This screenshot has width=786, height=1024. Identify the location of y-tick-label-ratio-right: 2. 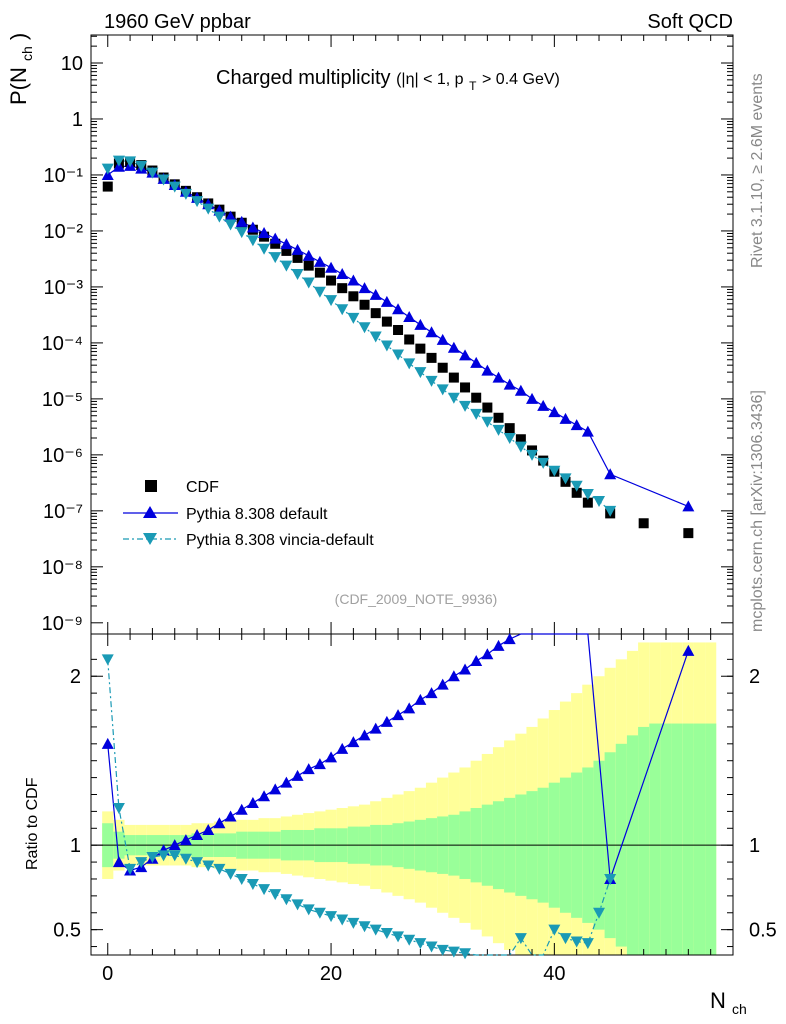
(754, 677).